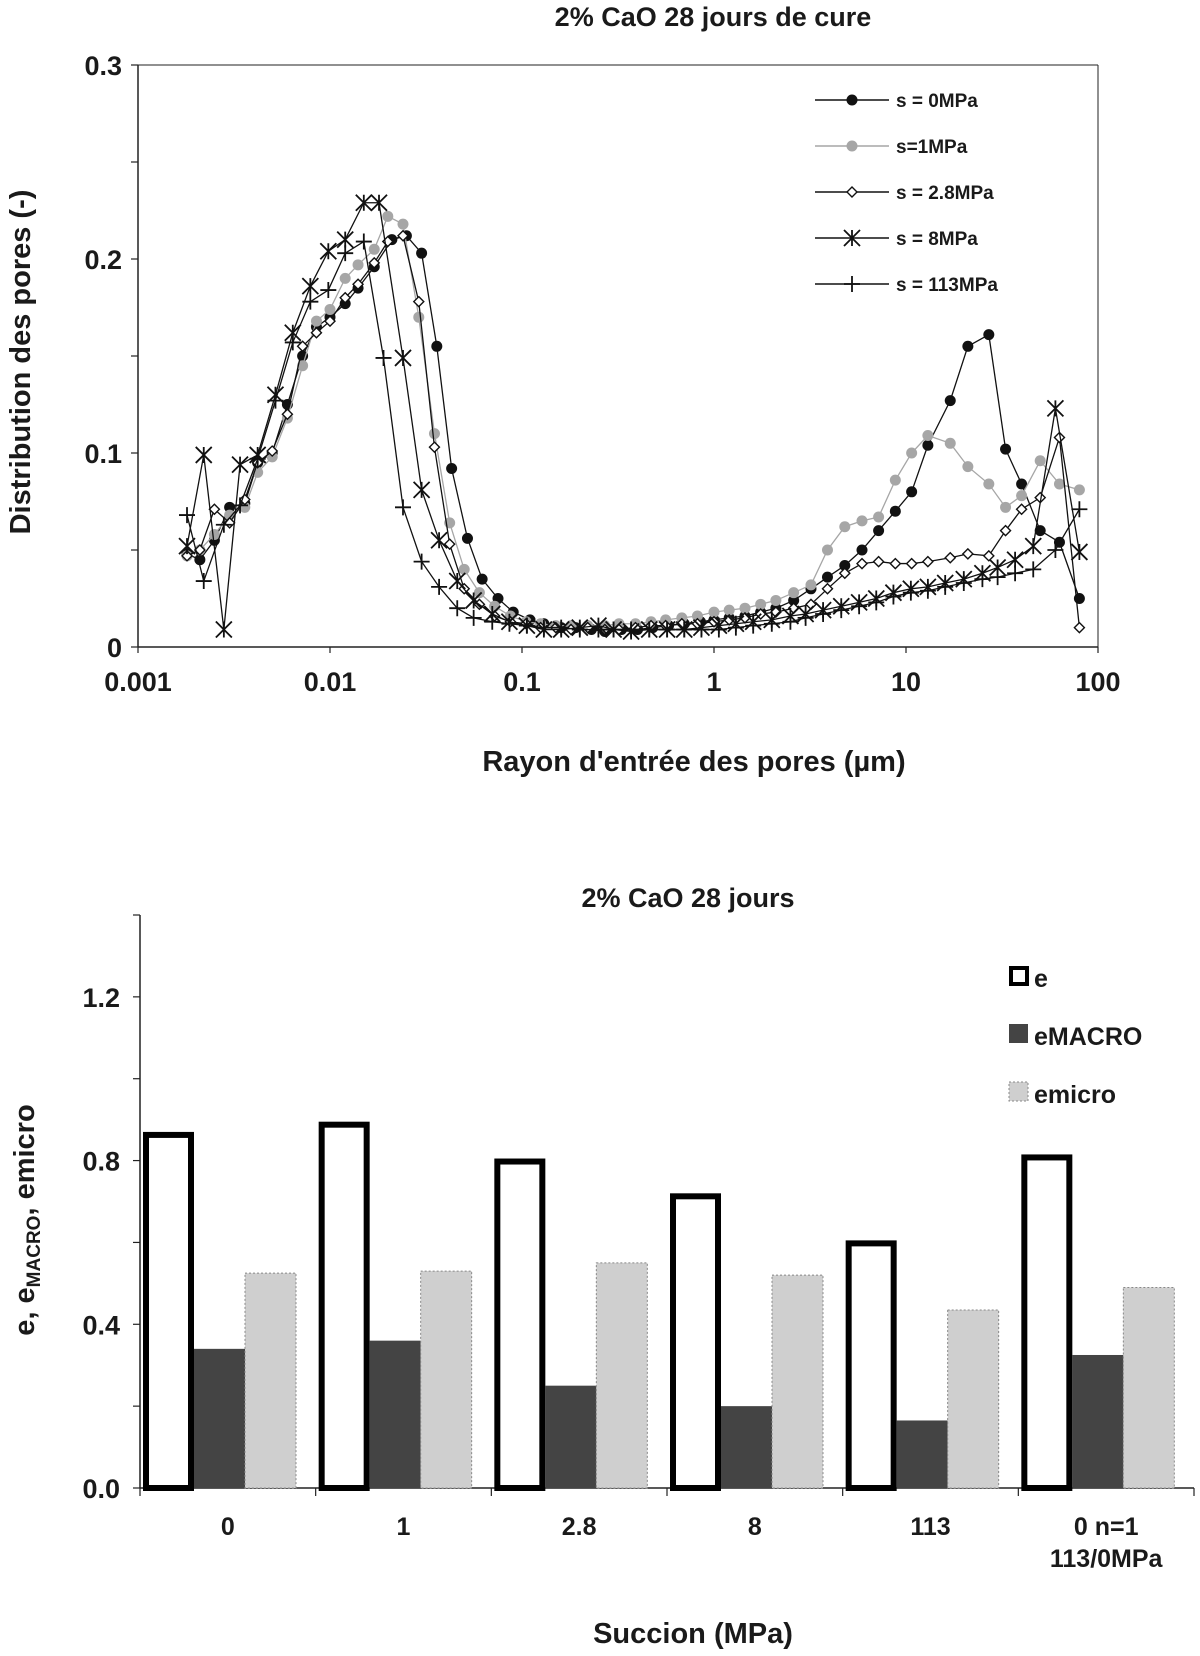 Image resolution: width=1200 pixels, height=1656 pixels. I want to click on bar-chart-category-label: 8, so click(755, 1527).